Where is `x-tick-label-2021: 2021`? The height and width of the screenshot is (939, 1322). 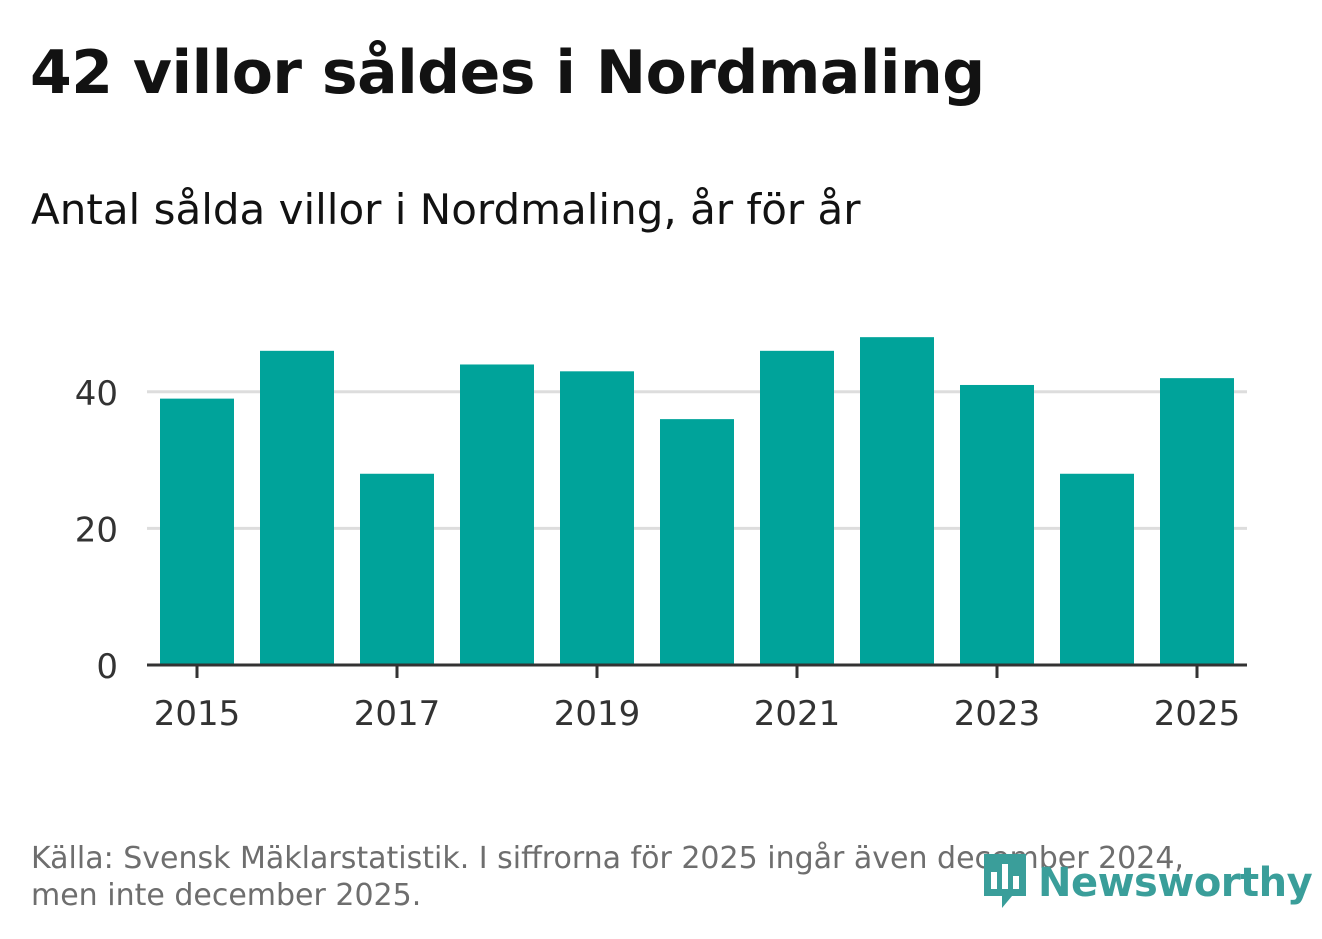 x-tick-label-2021: 2021 is located at coordinates (797, 714).